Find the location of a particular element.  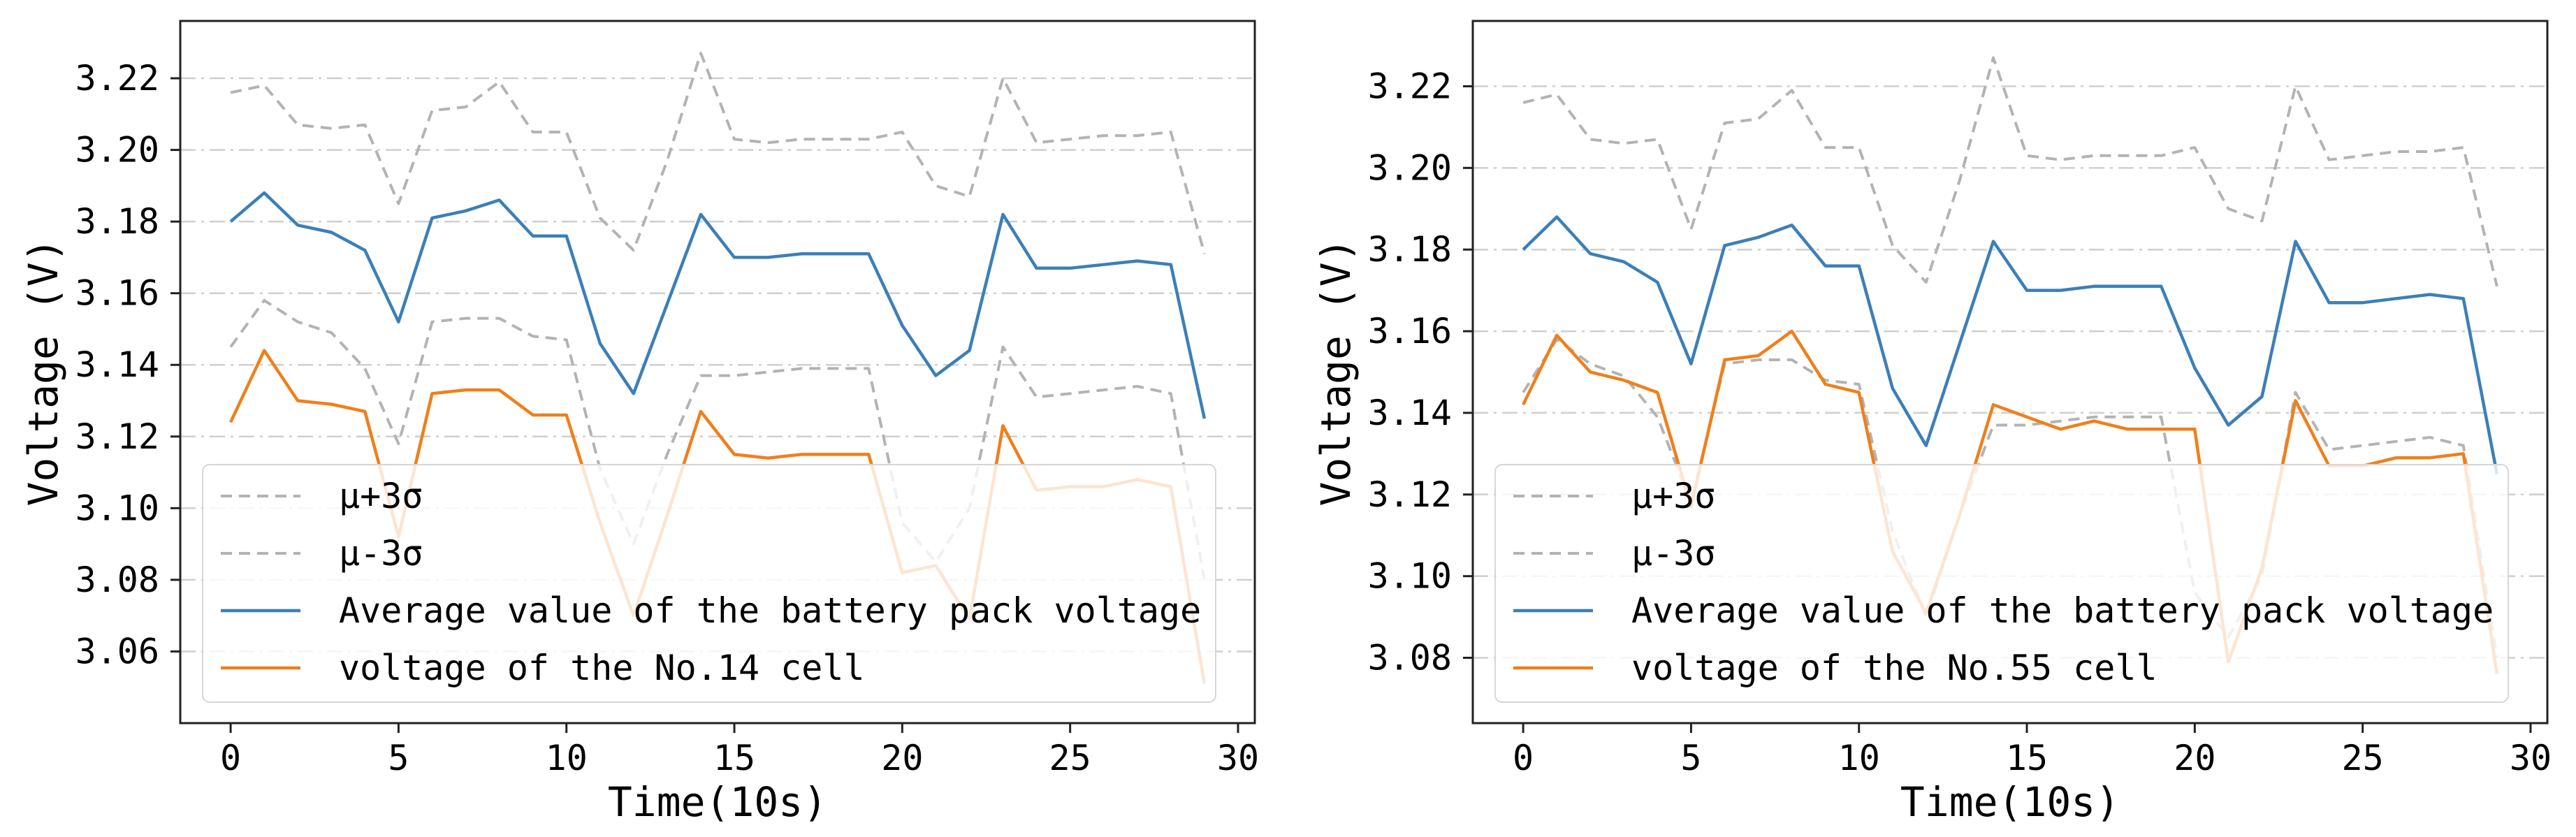

legend-label-3: voltage of the No.55 cell is located at coordinates (1894, 668).